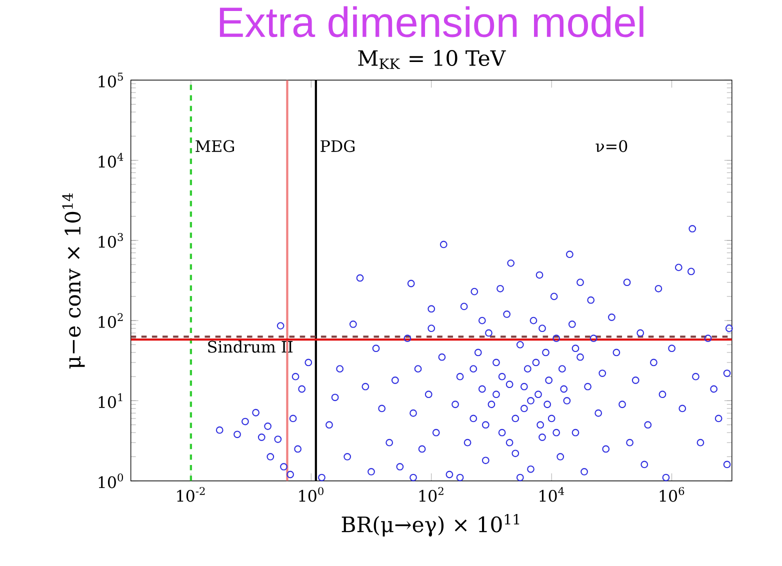  I want to click on y-tick-label: 10$^{4}$, so click(111, 160).